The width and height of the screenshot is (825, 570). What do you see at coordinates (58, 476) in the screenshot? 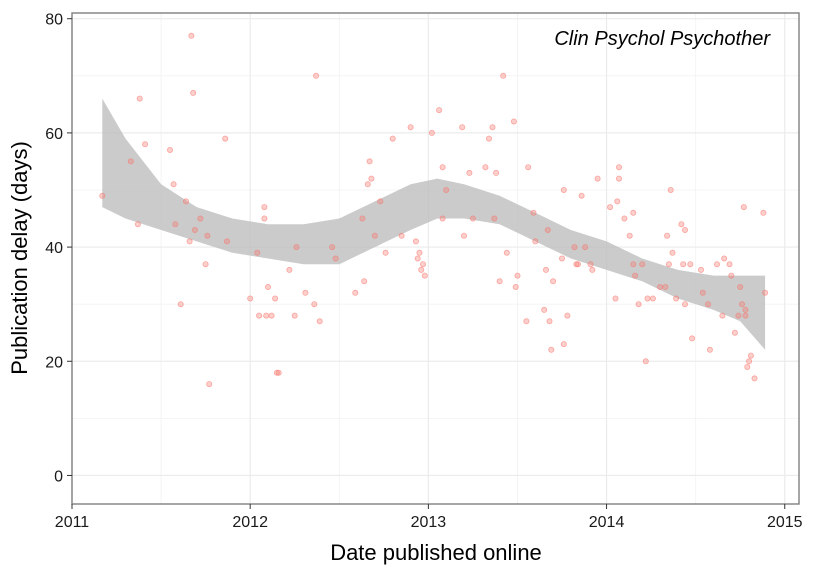
I see `y-tick-label: 0` at bounding box center [58, 476].